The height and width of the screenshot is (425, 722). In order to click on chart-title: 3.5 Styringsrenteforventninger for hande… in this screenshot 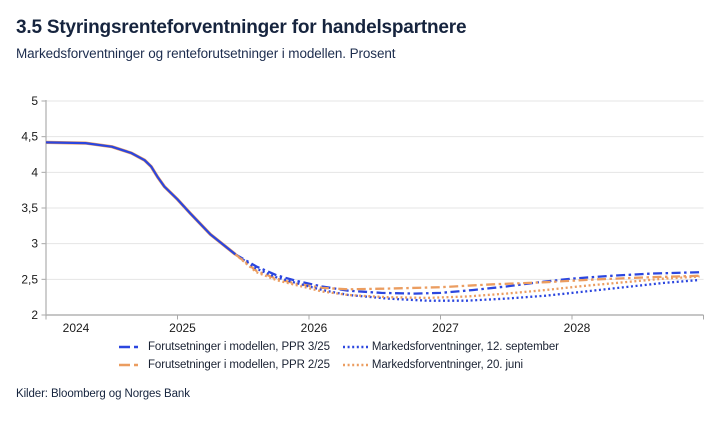, I will do `click(241, 27)`.